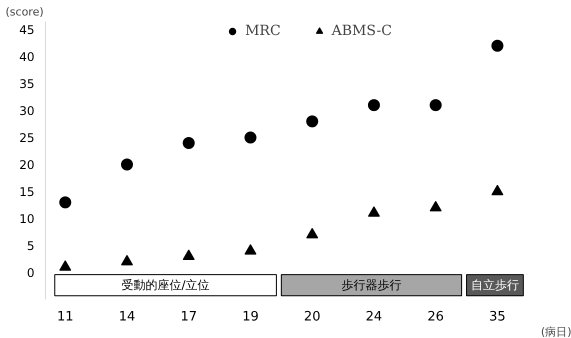 Image resolution: width=571 pixels, height=338 pixels. I want to click on band-label: 歩行器歩行, so click(371, 285).